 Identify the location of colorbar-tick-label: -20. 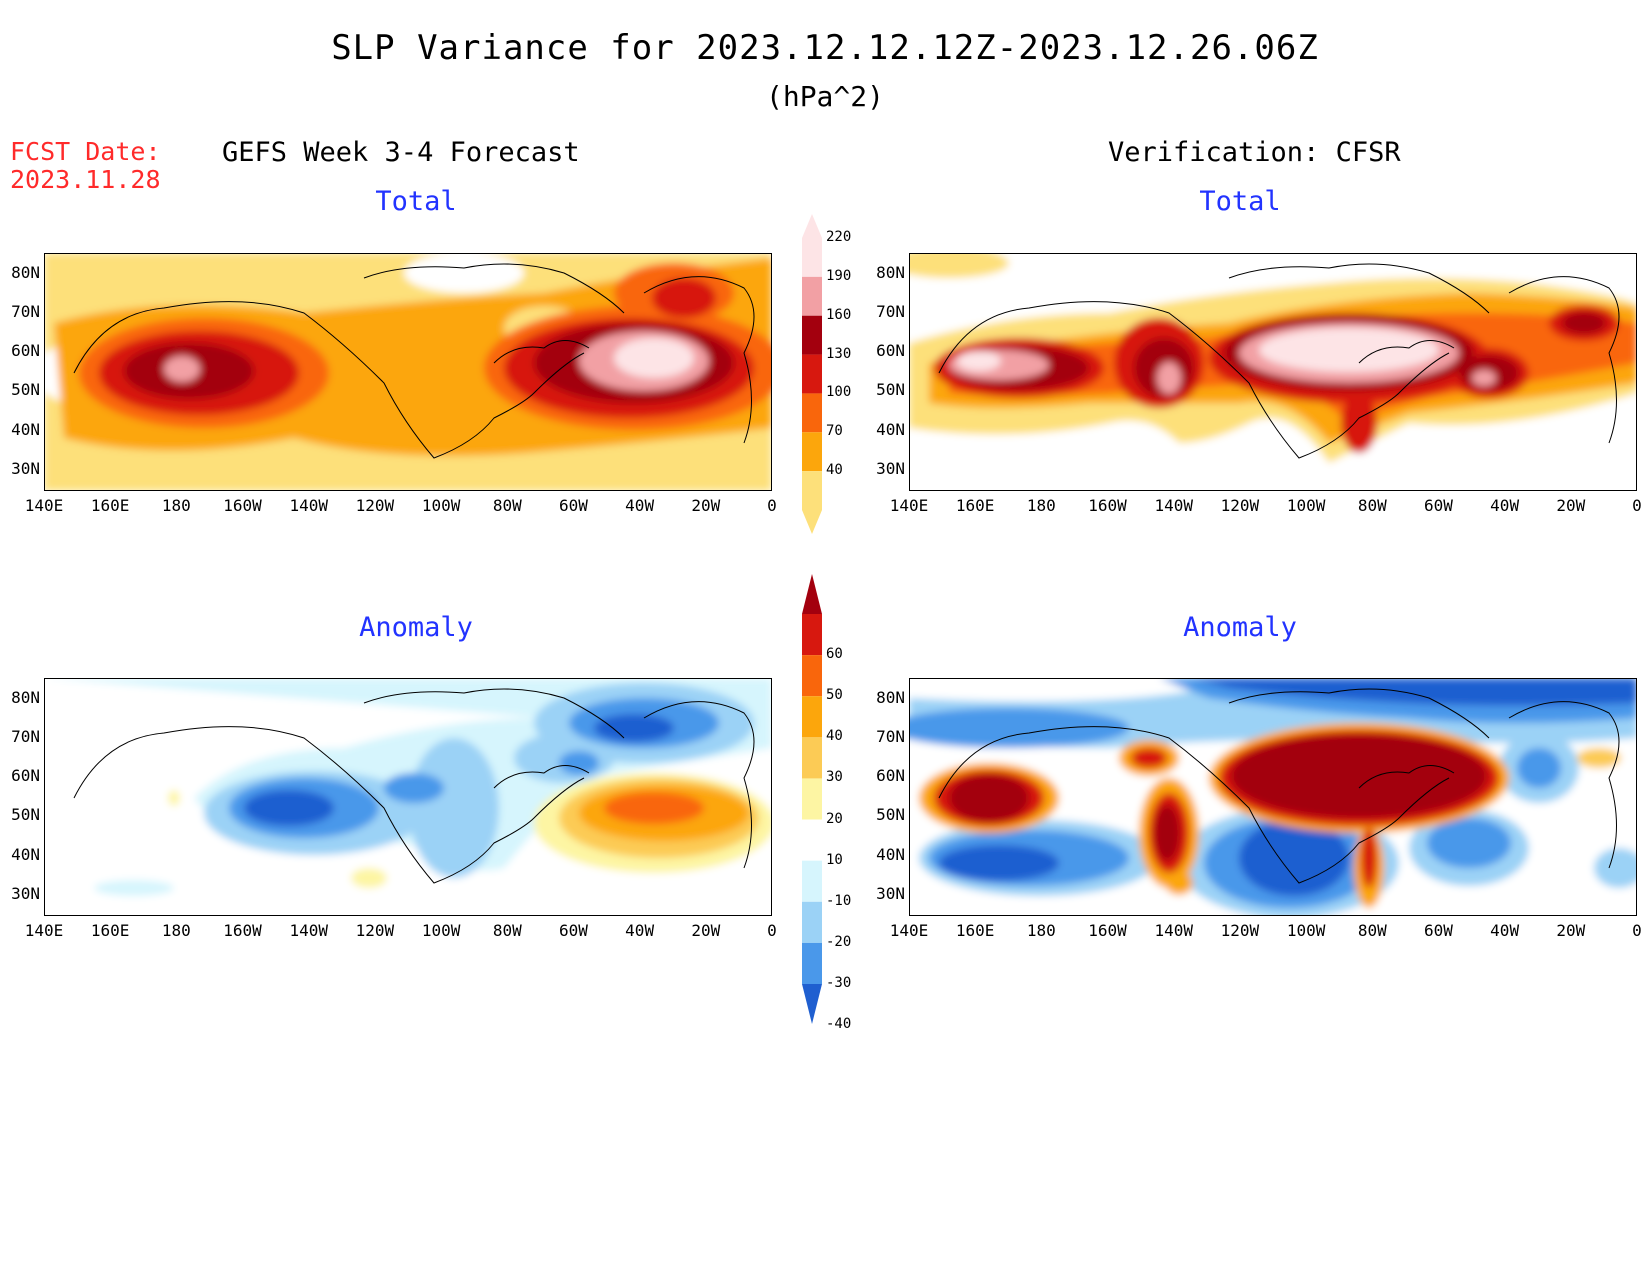
(839, 941).